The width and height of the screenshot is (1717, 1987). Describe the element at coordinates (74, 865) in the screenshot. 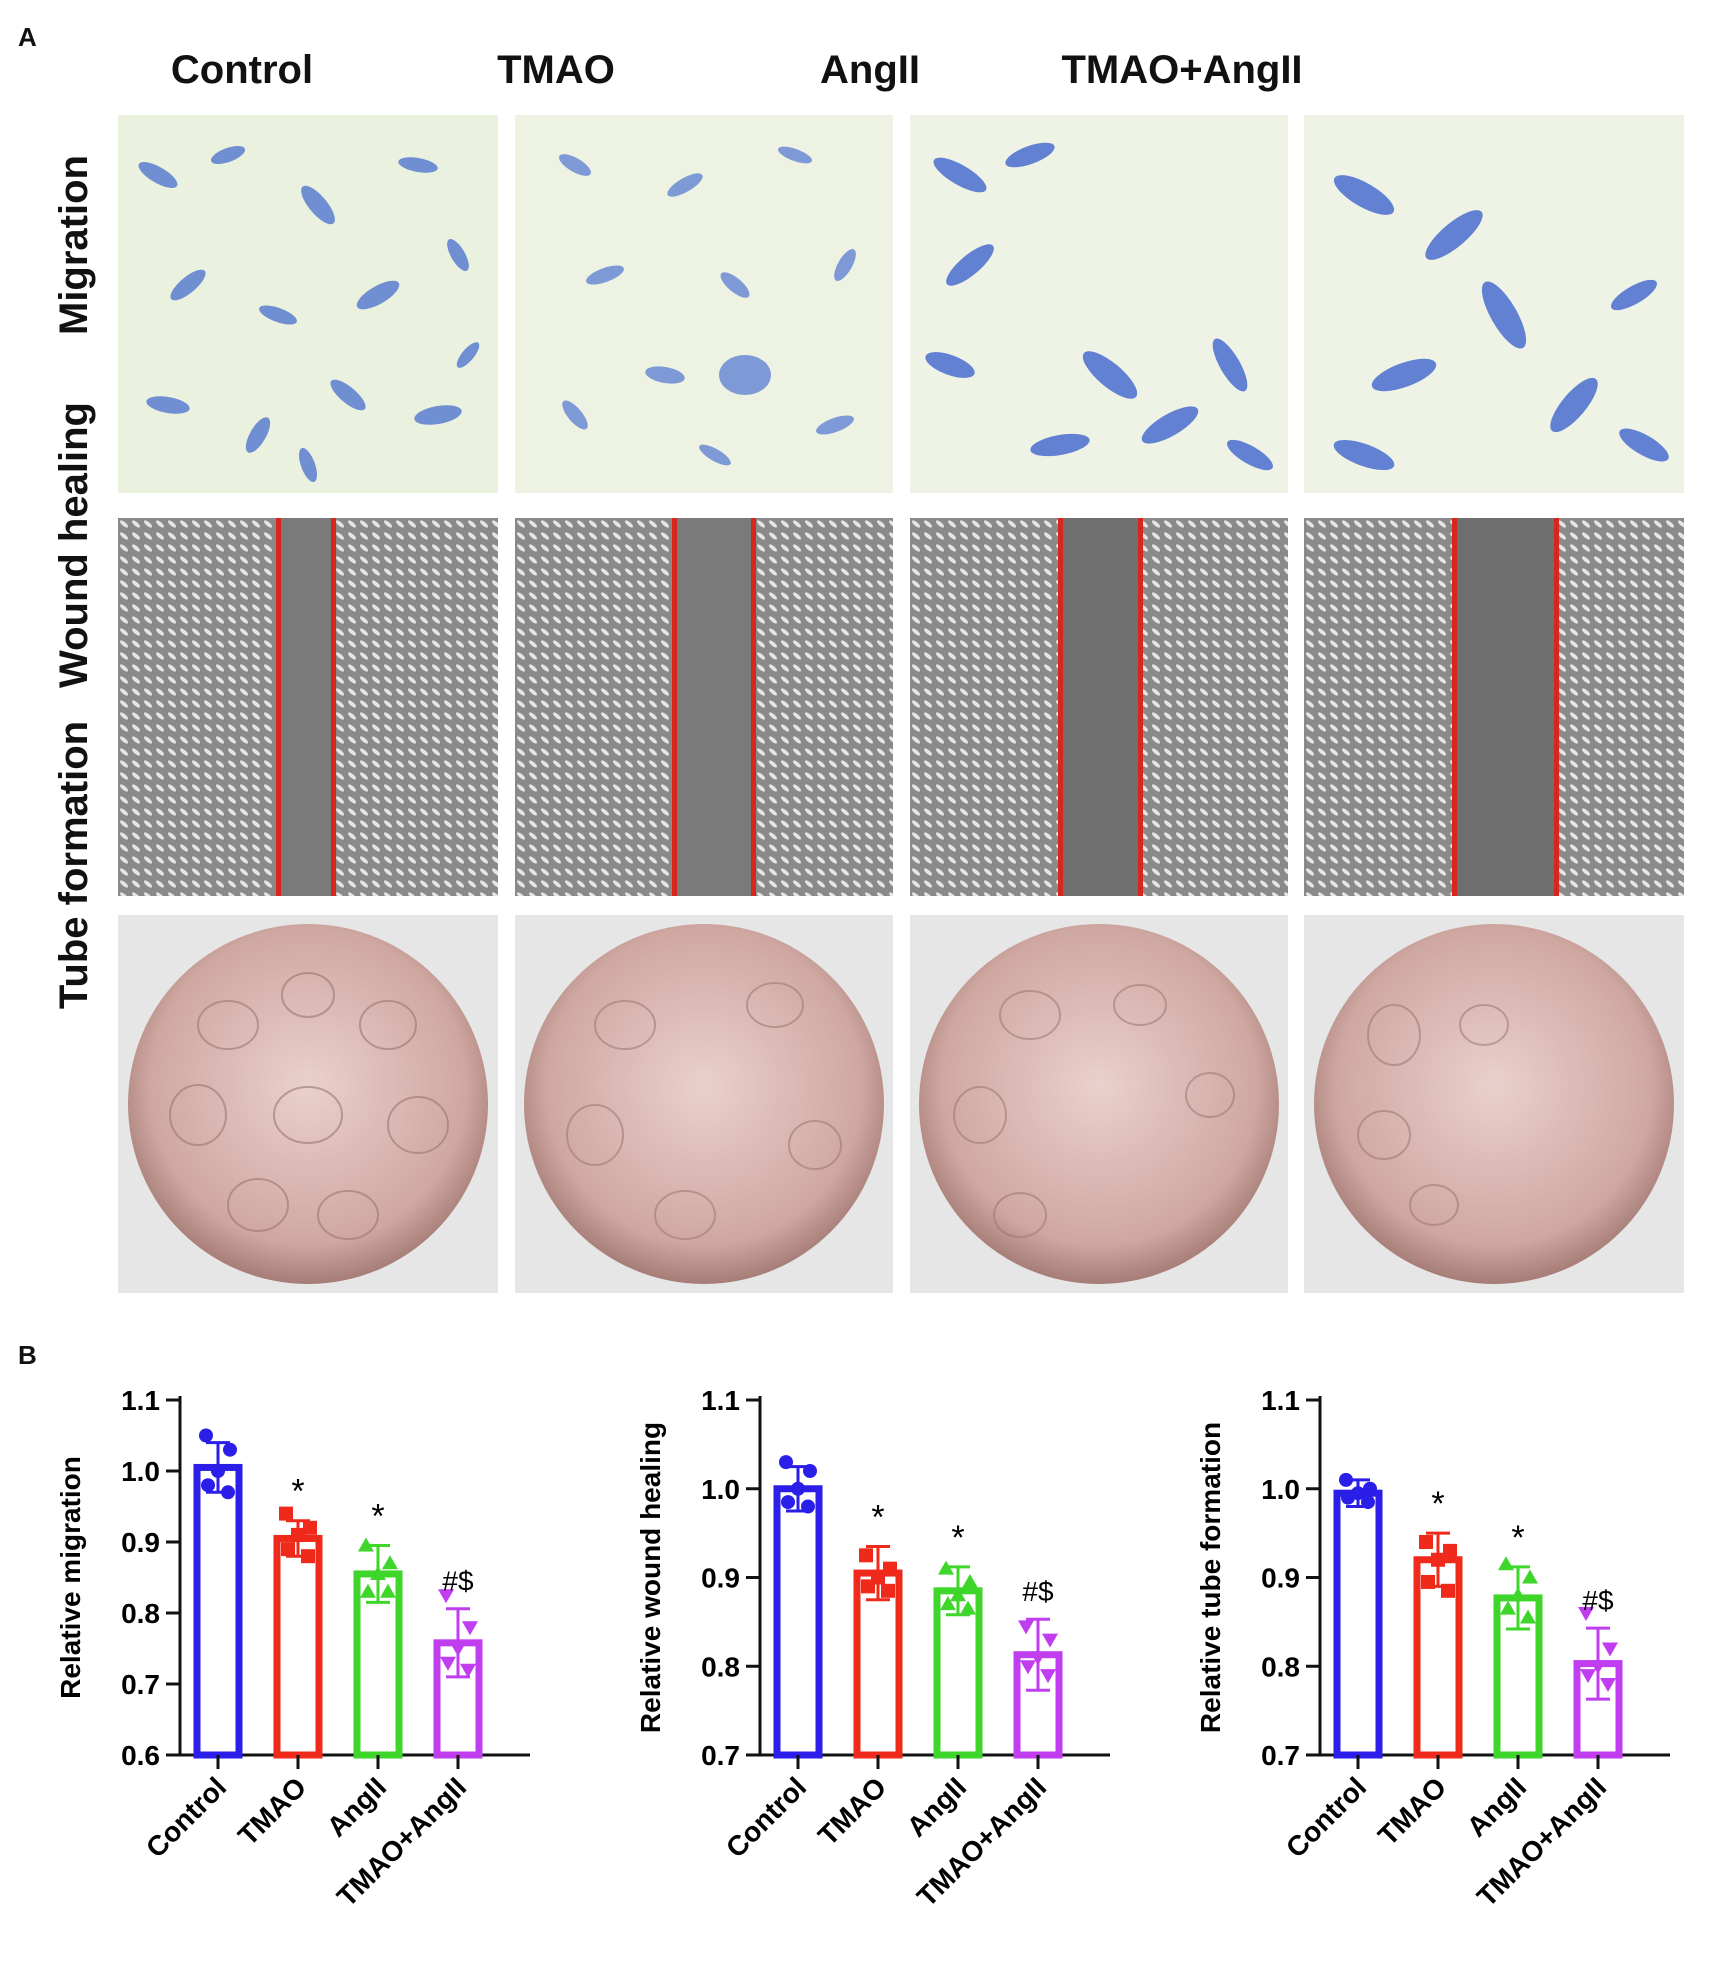

I see `row-label-tube-formation: Tube formation` at that location.